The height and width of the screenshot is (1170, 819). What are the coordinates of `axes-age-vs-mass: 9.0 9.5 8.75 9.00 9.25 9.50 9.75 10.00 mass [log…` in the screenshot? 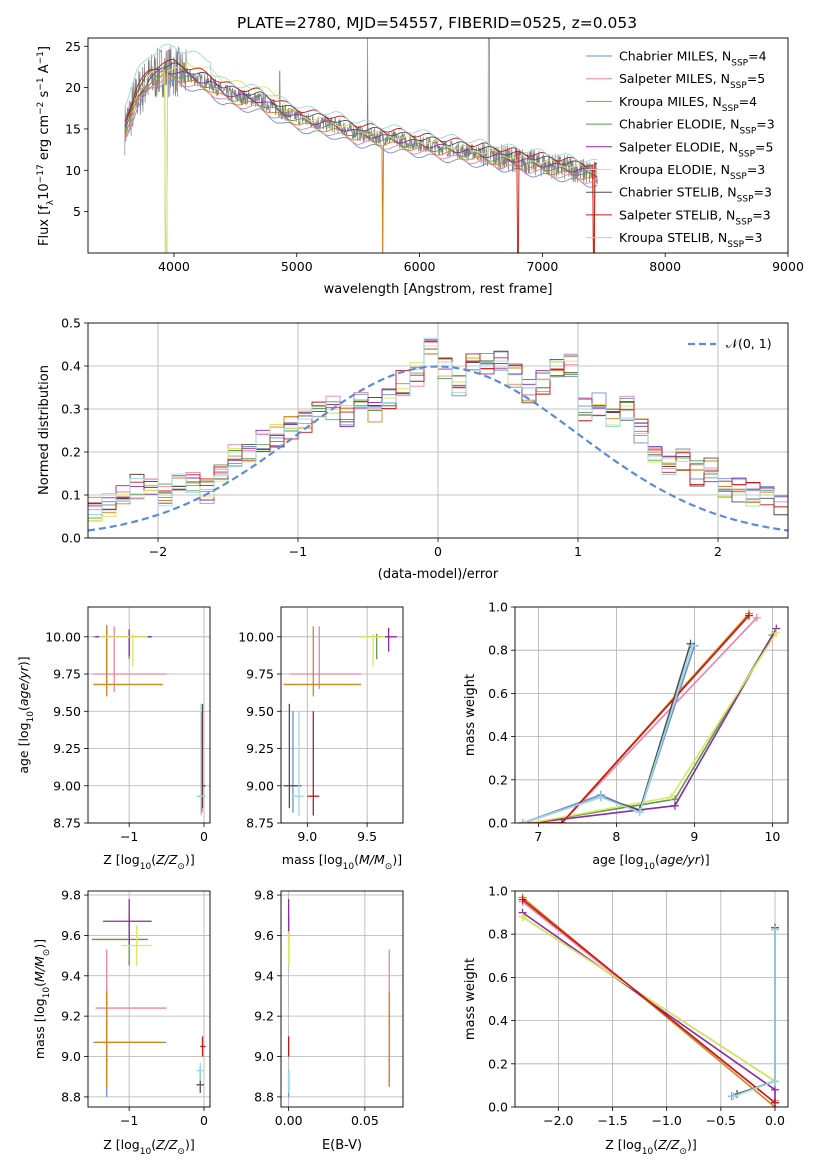 It's located at (321, 739).